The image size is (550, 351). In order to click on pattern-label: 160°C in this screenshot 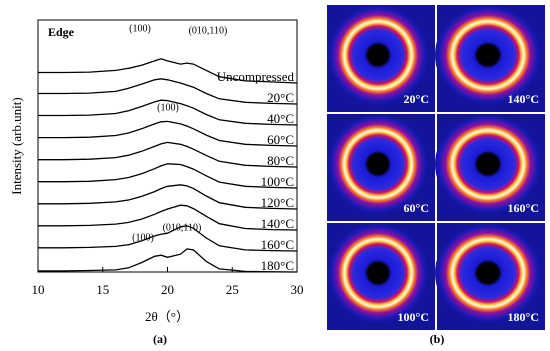, I will do `click(523, 208)`.